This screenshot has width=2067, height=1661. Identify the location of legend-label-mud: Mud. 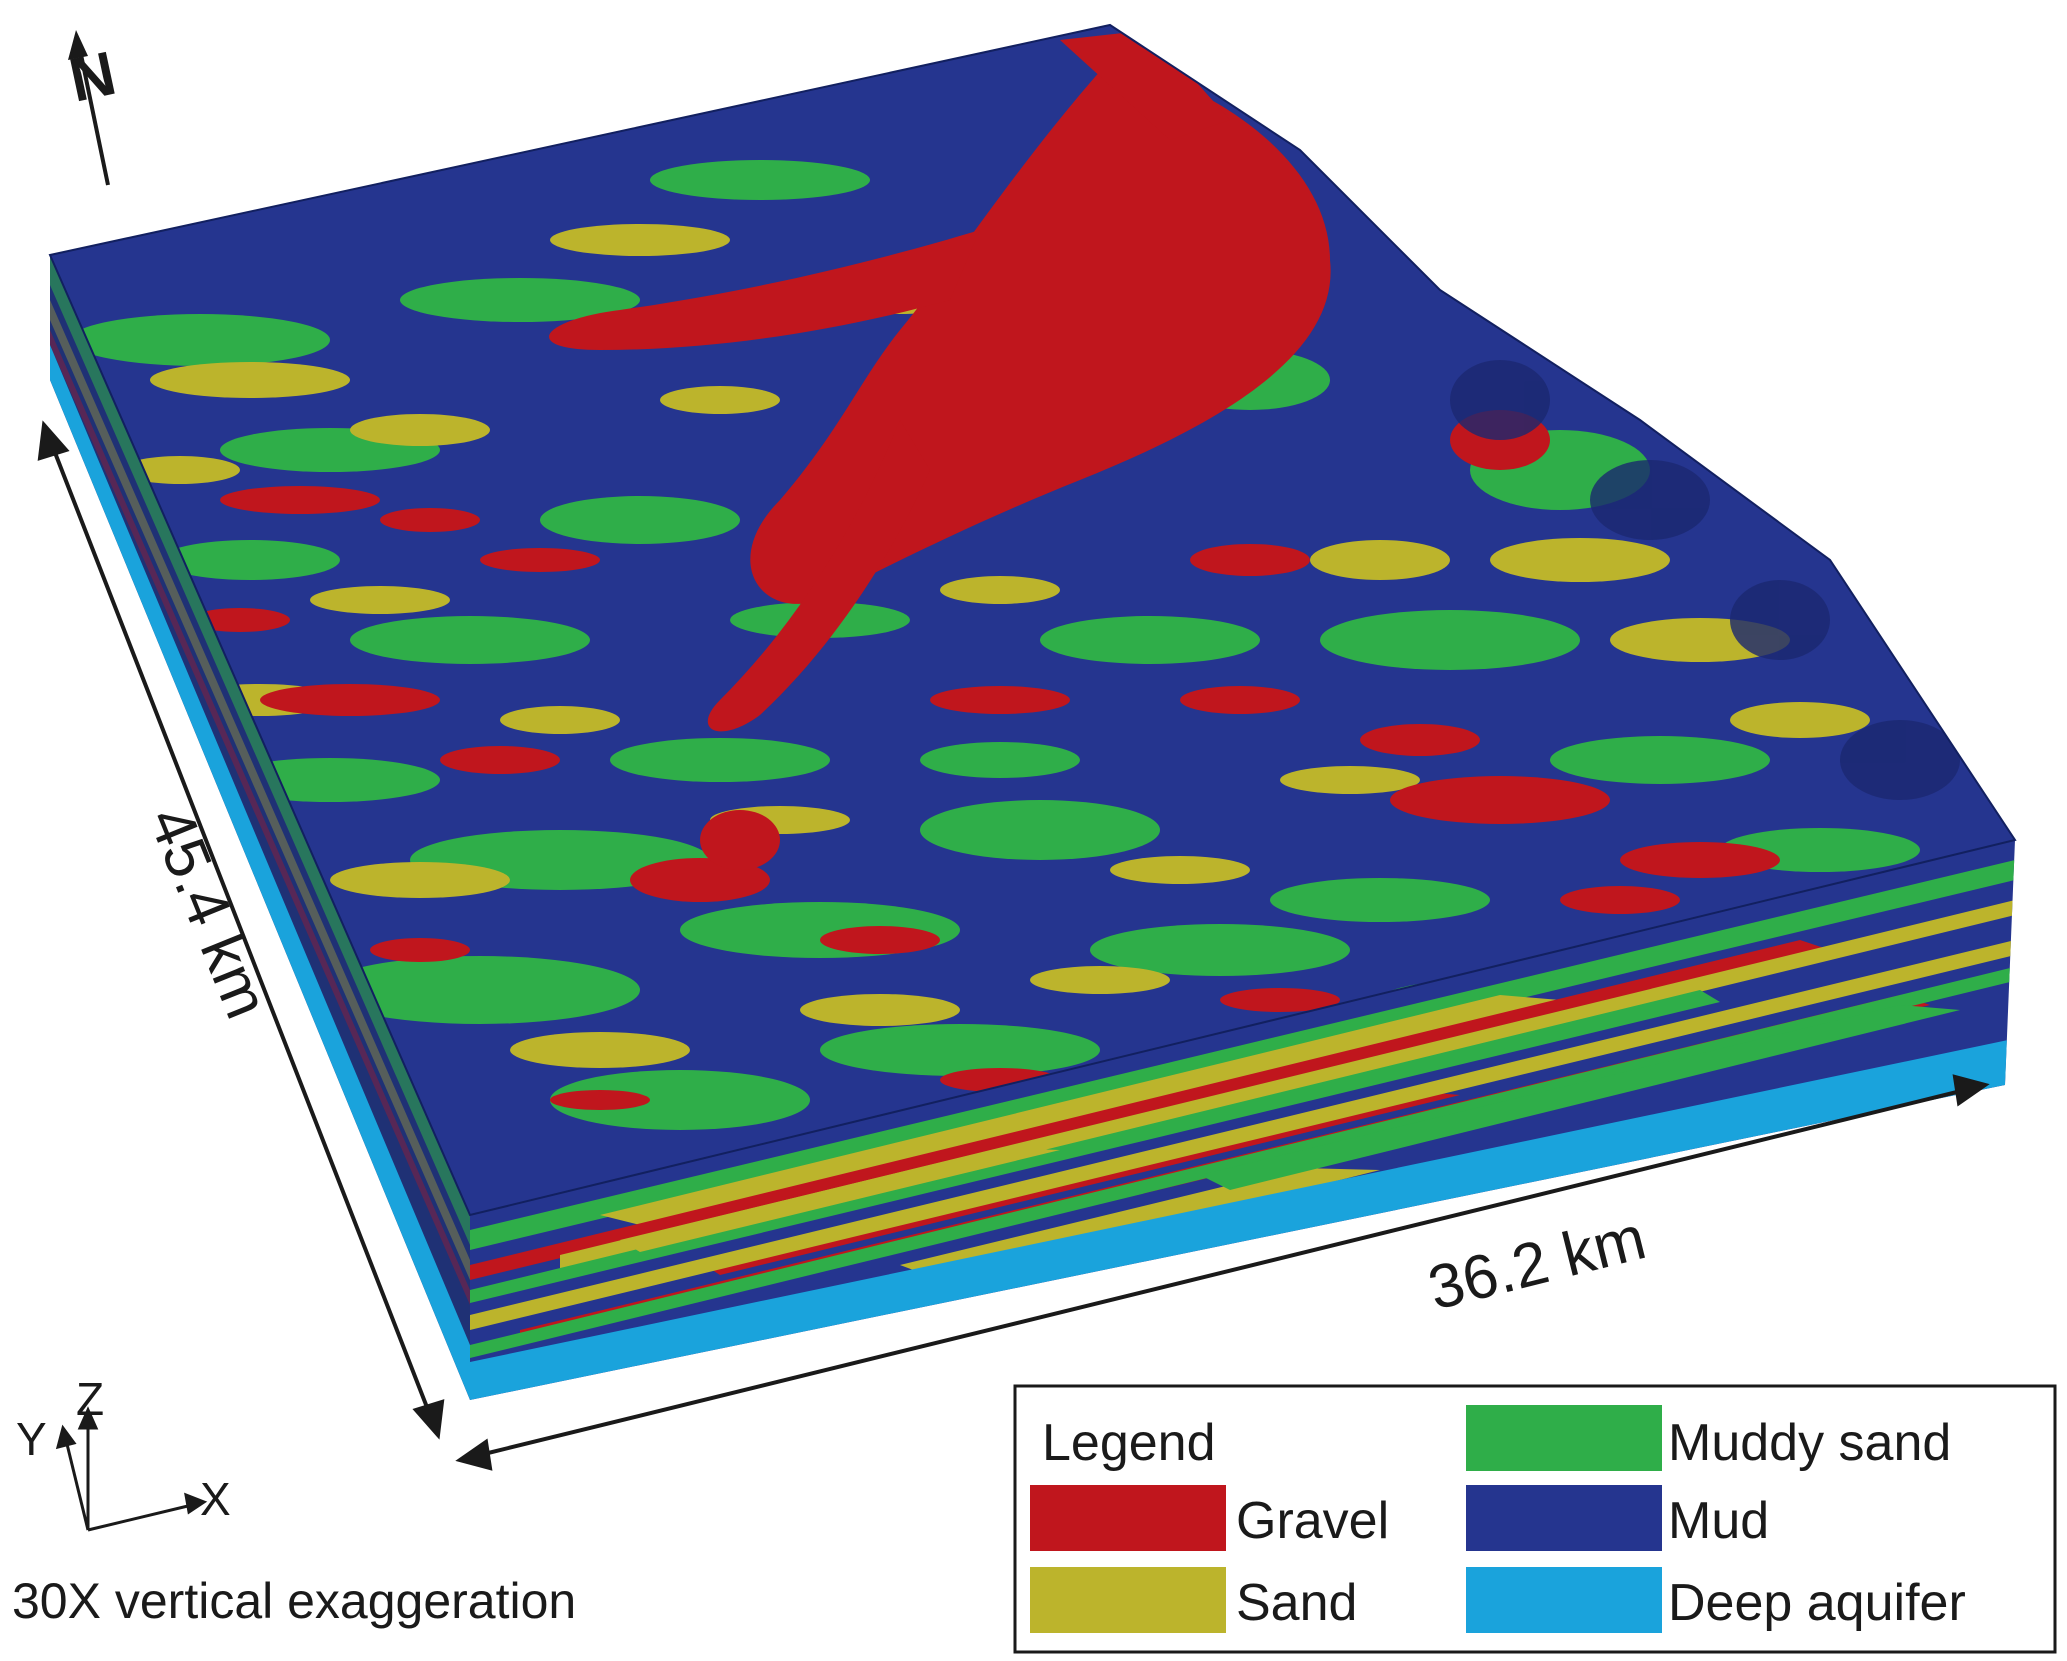
(1718, 1521).